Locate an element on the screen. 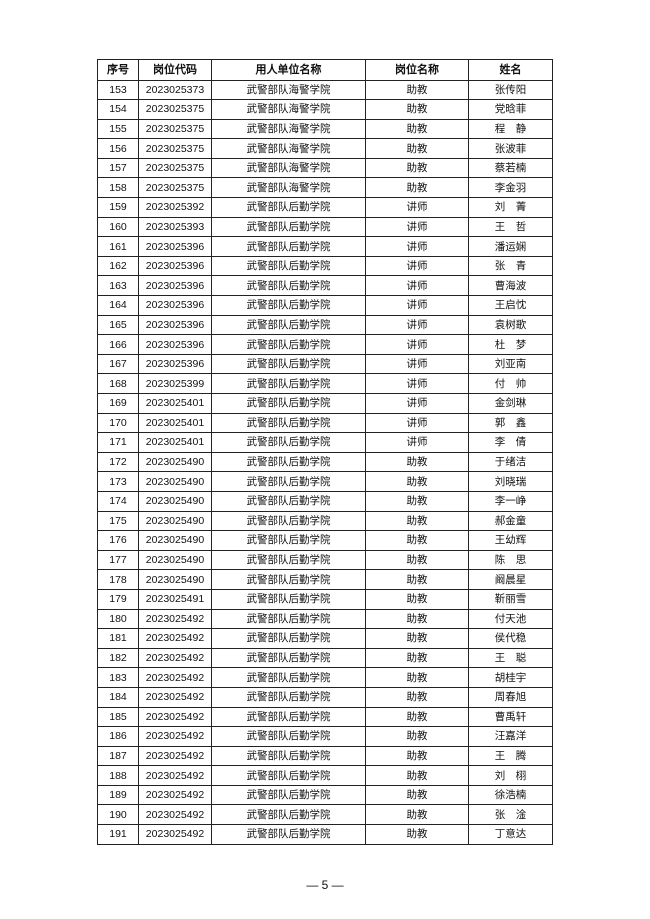 The width and height of the screenshot is (650, 919). table-row: 177 2023025490 武警部队后勤学院 助教陈 思 is located at coordinates (325, 560).